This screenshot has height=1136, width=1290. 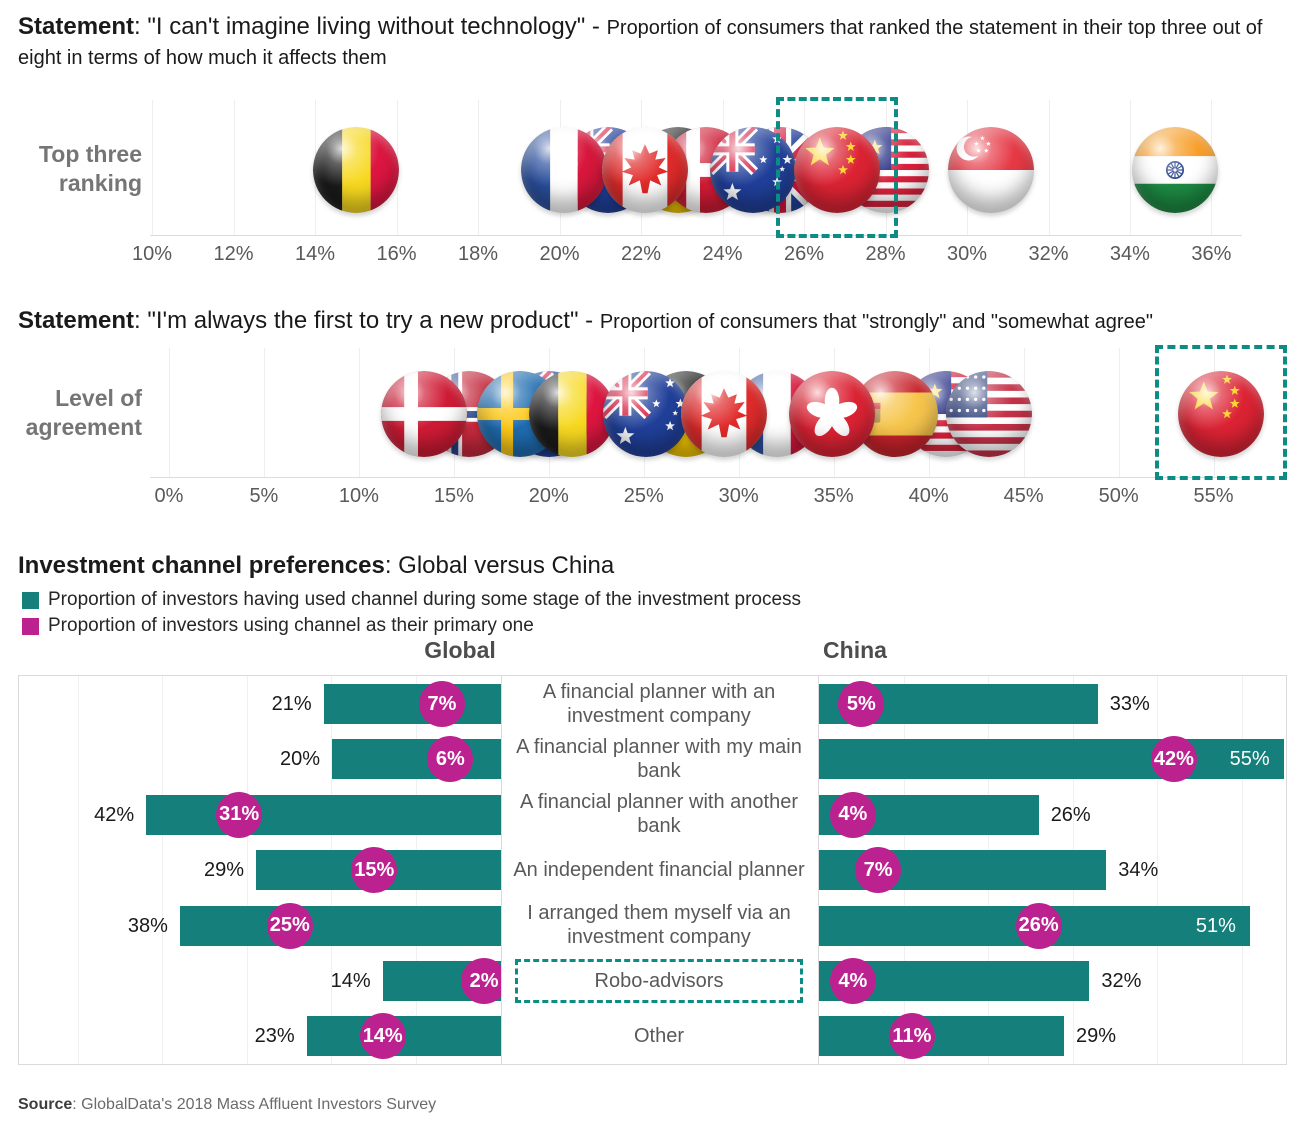 What do you see at coordinates (659, 814) in the screenshot?
I see `category-label-2: A financial planner with another bank` at bounding box center [659, 814].